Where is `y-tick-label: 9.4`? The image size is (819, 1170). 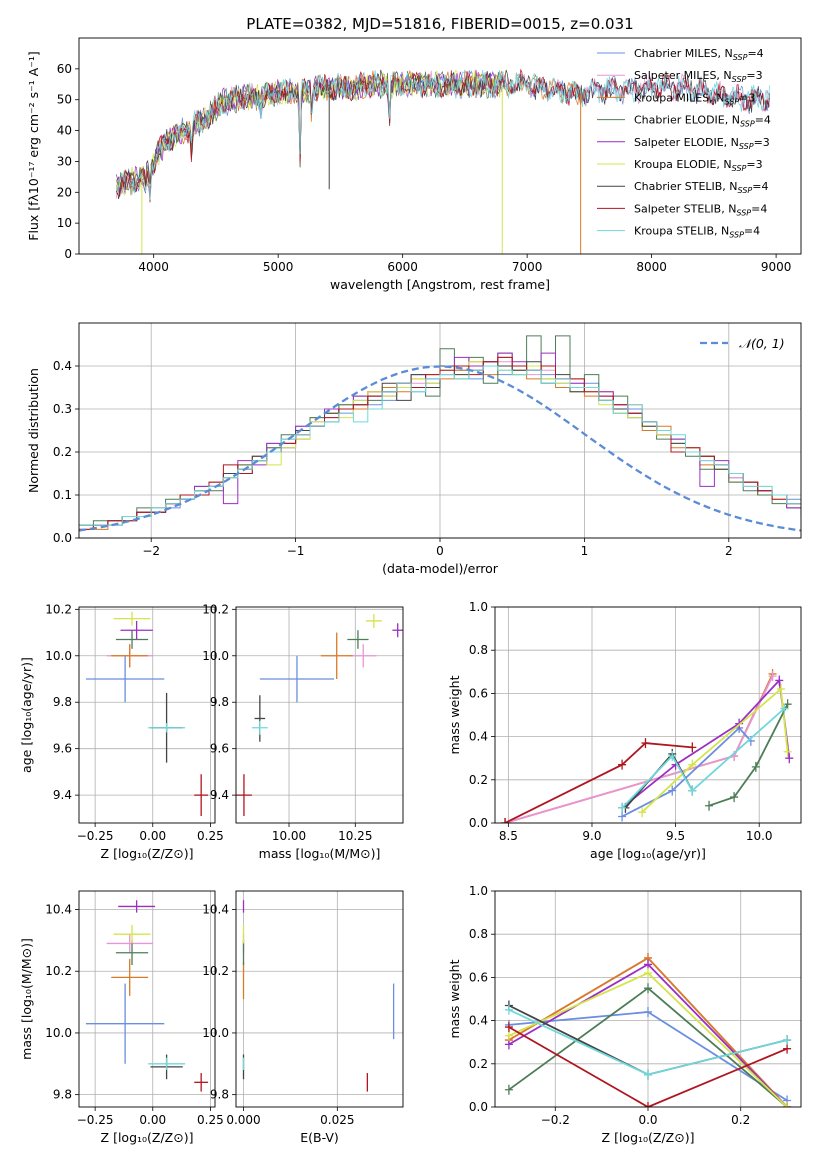
y-tick-label: 9.4 is located at coordinates (219, 795).